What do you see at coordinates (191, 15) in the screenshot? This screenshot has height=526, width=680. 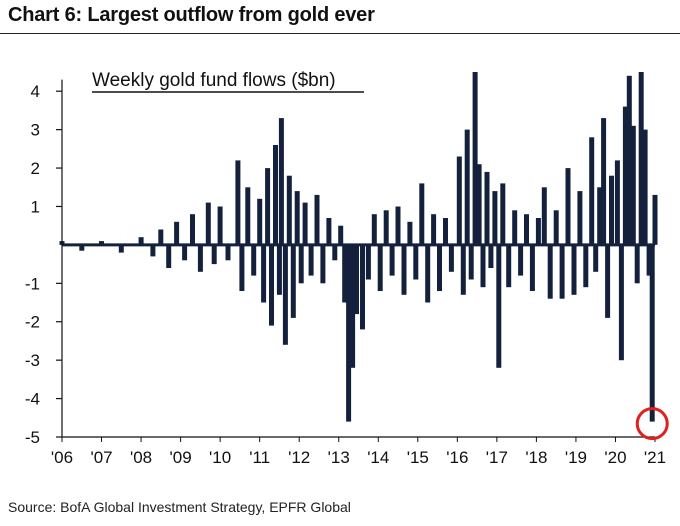 I see `chart-title: Chart 6: Largest outflow from gold ever` at bounding box center [191, 15].